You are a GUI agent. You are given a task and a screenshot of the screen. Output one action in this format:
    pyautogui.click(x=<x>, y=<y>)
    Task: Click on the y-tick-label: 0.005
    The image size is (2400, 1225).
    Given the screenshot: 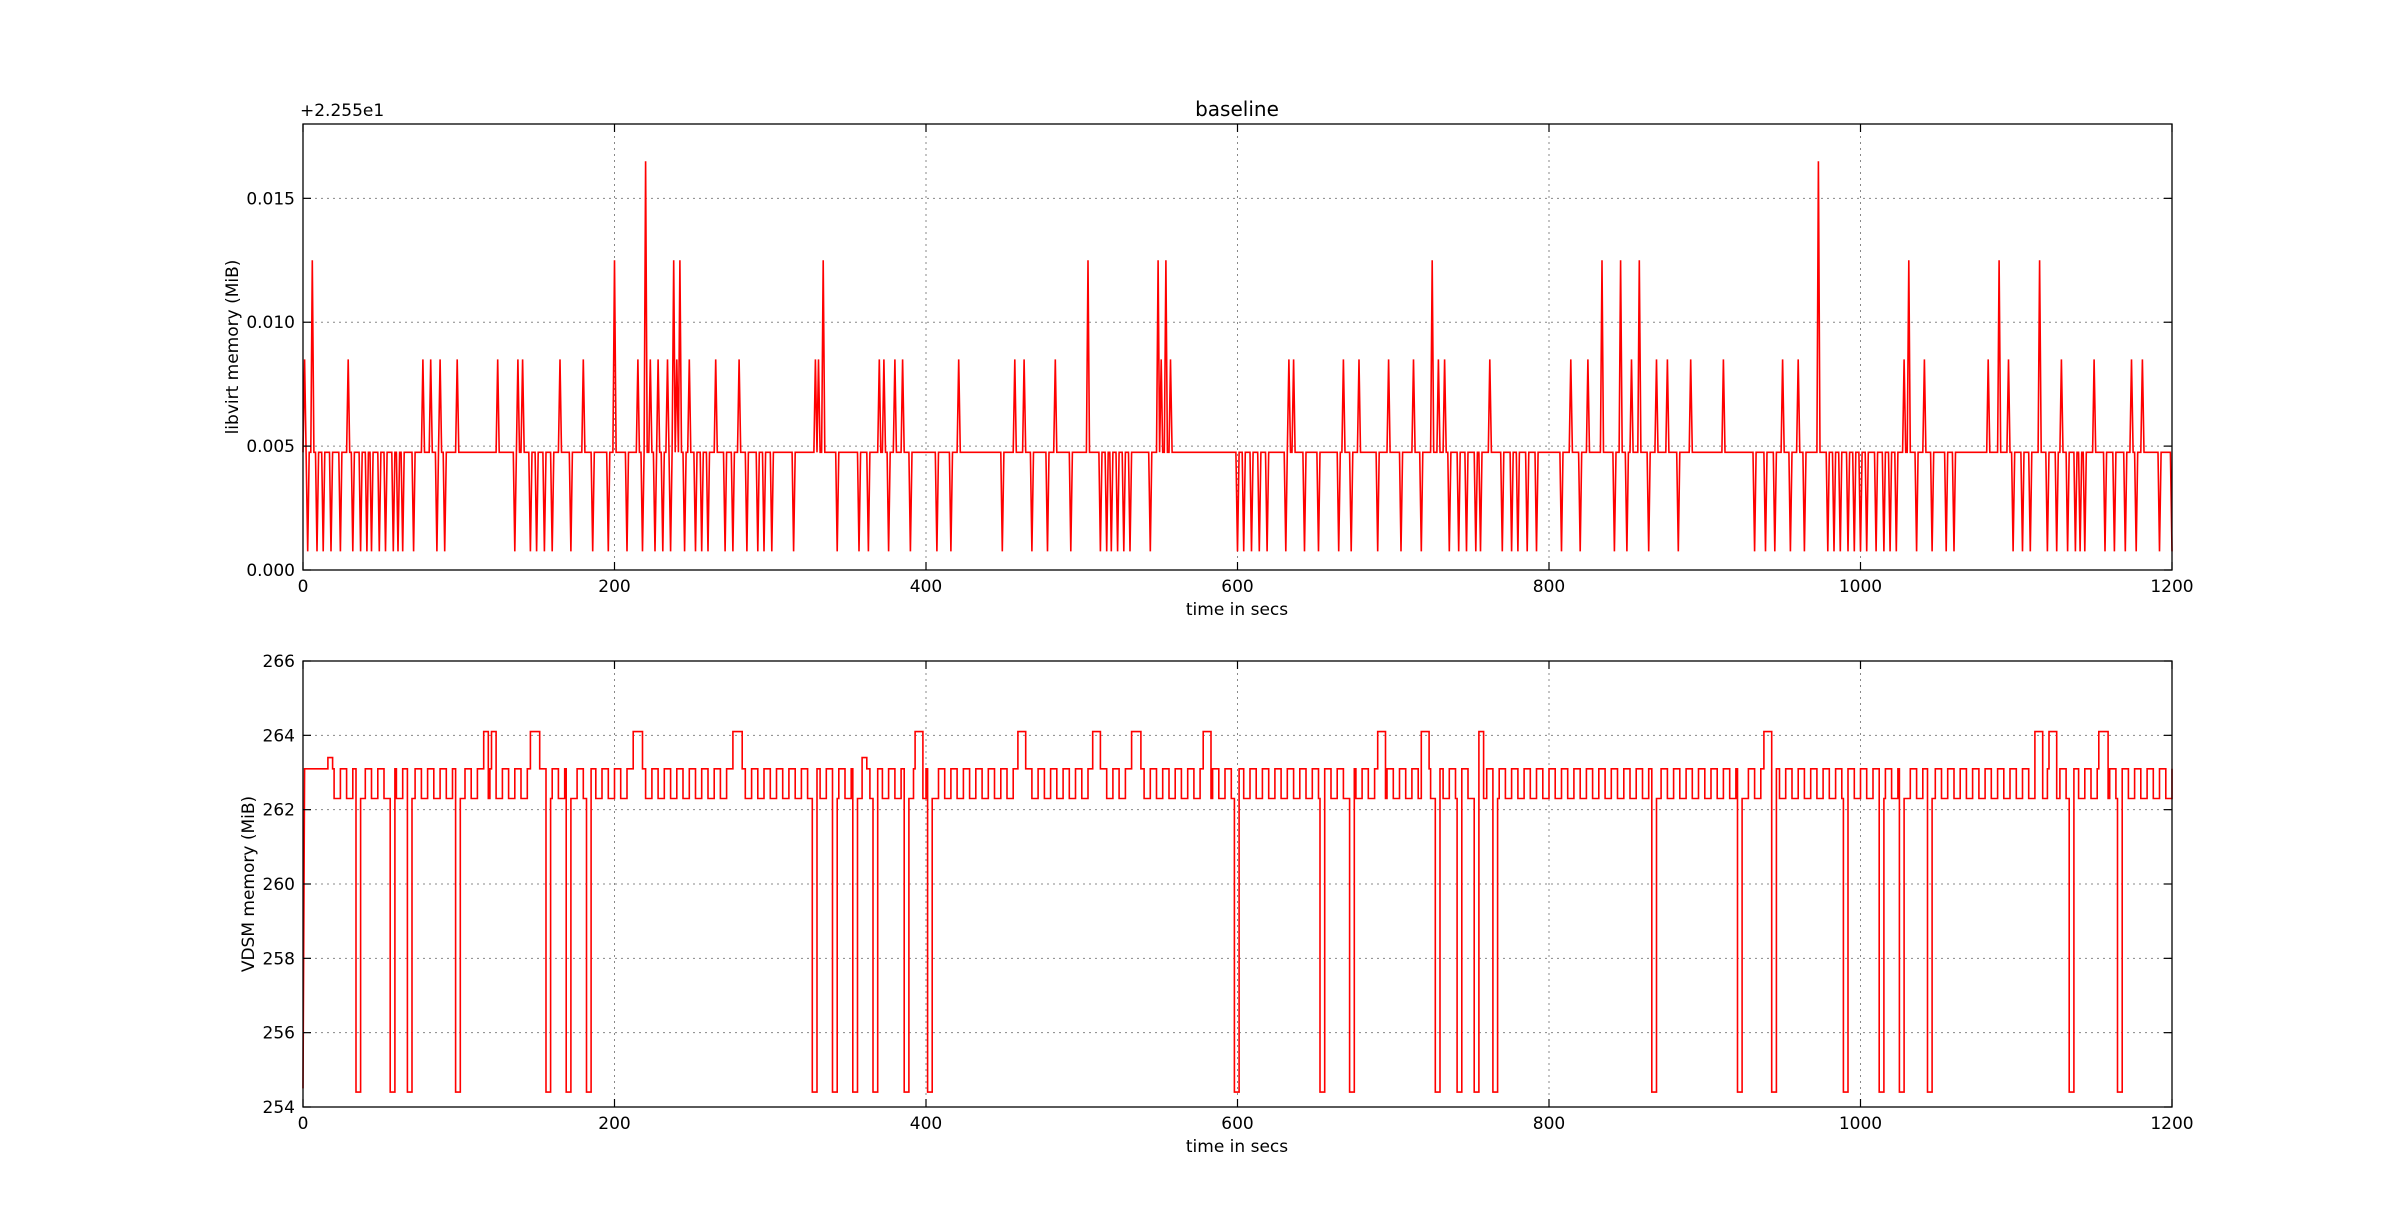 What is the action you would take?
    pyautogui.click(x=270, y=447)
    